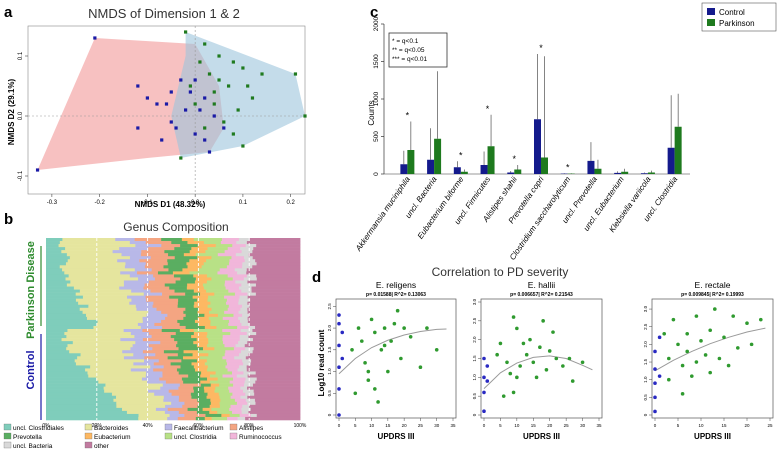 Image resolution: width=778 pixels, height=456 pixels. What do you see at coordinates (8, 12) in the screenshot?
I see `panel-letter-a: a` at bounding box center [8, 12].